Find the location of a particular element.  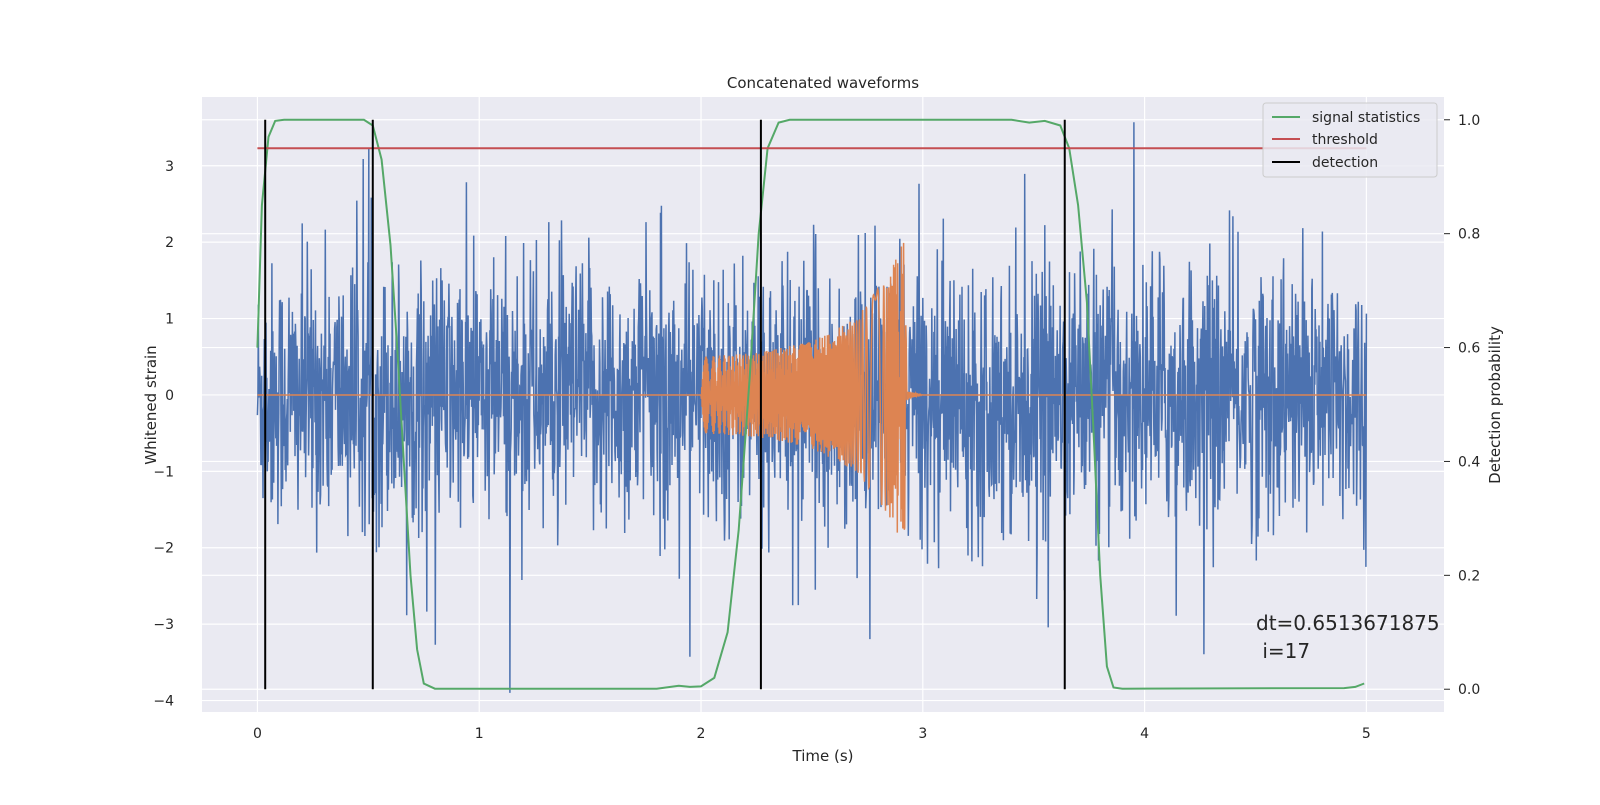

x-tick-label: 2 is located at coordinates (701, 734).